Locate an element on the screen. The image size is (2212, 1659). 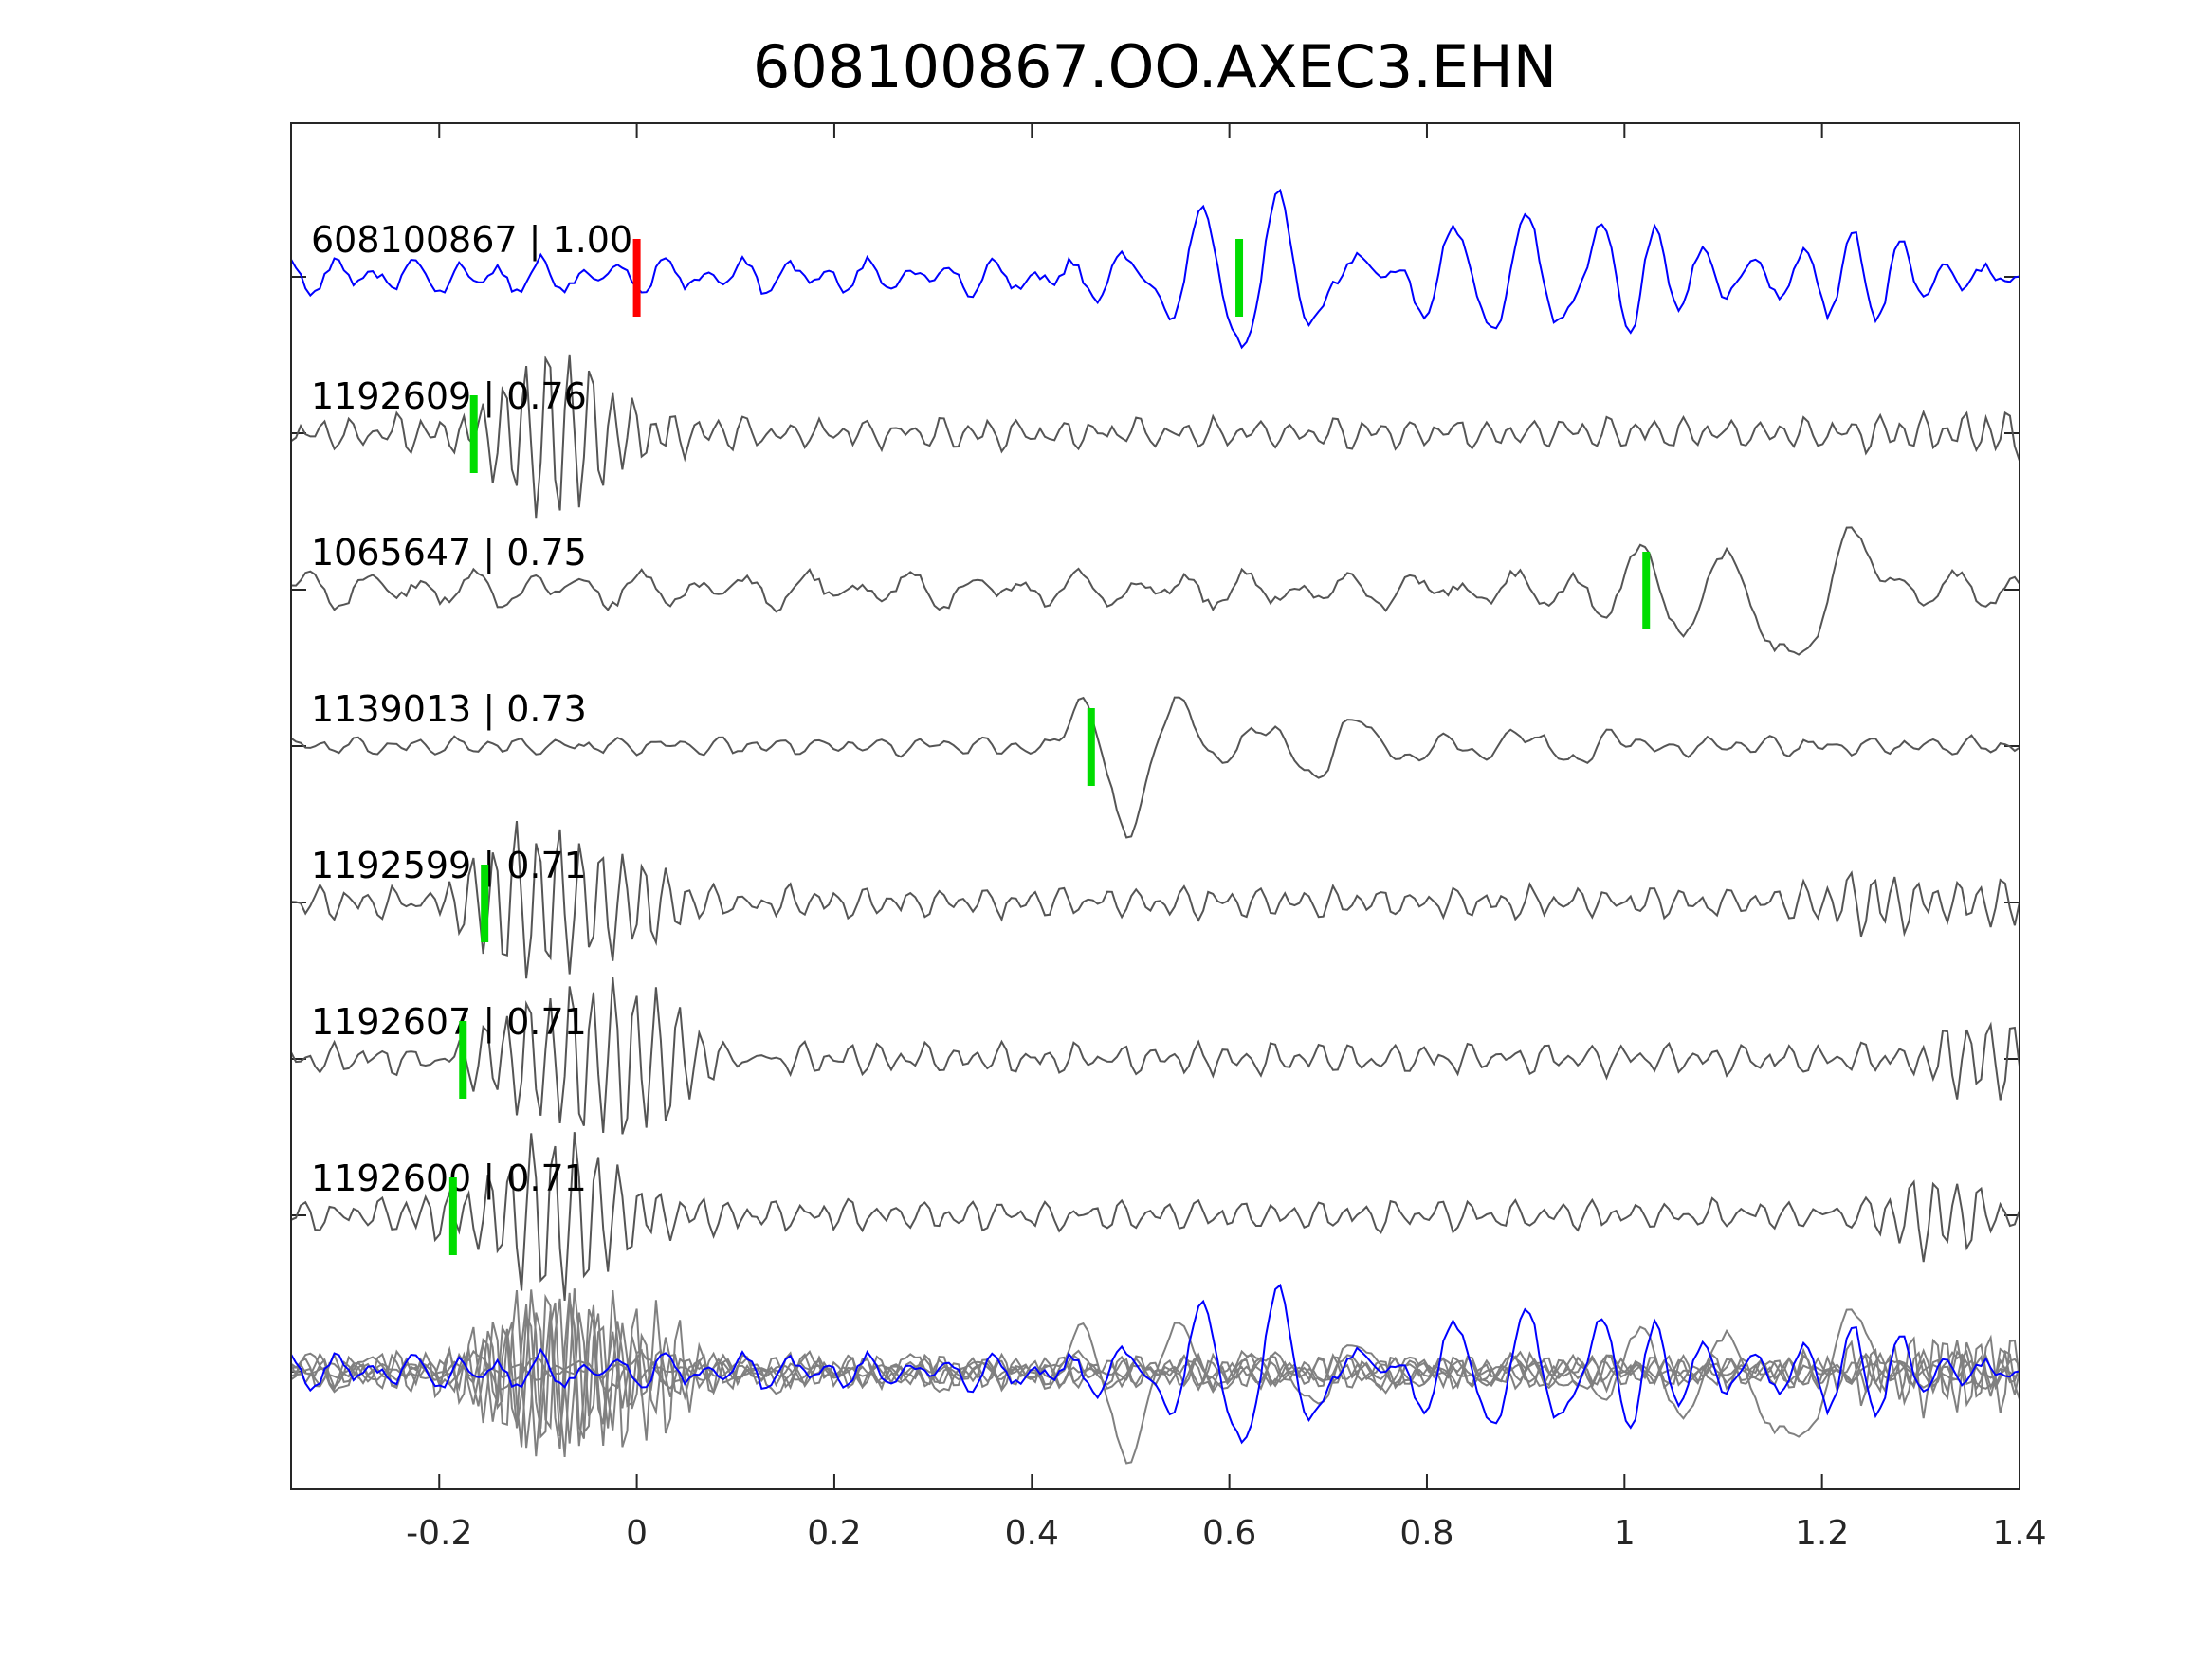
x-tick-label: 1.2 is located at coordinates (1822, 1533).